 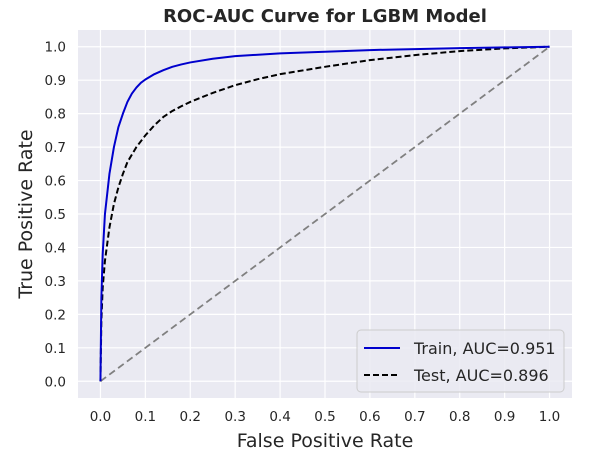 What do you see at coordinates (55, 382) in the screenshot?
I see `y-tick-label: 0.0` at bounding box center [55, 382].